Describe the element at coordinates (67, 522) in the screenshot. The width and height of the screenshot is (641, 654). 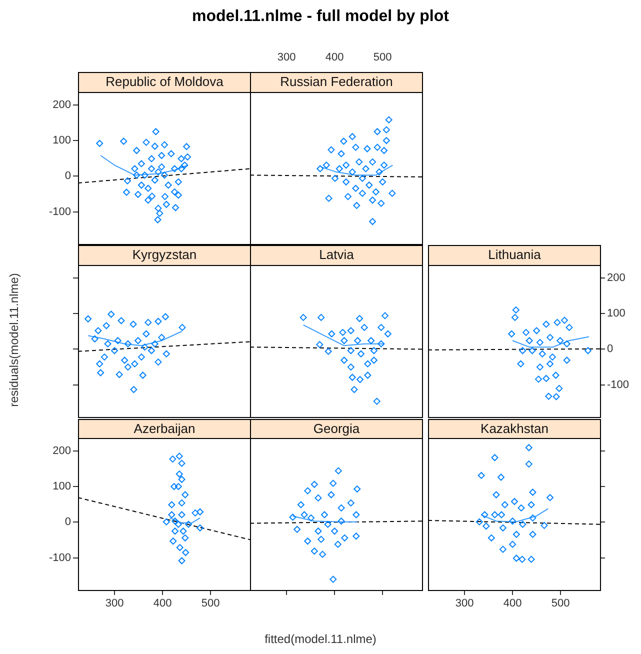
I see `y-tick-label: 0` at that location.